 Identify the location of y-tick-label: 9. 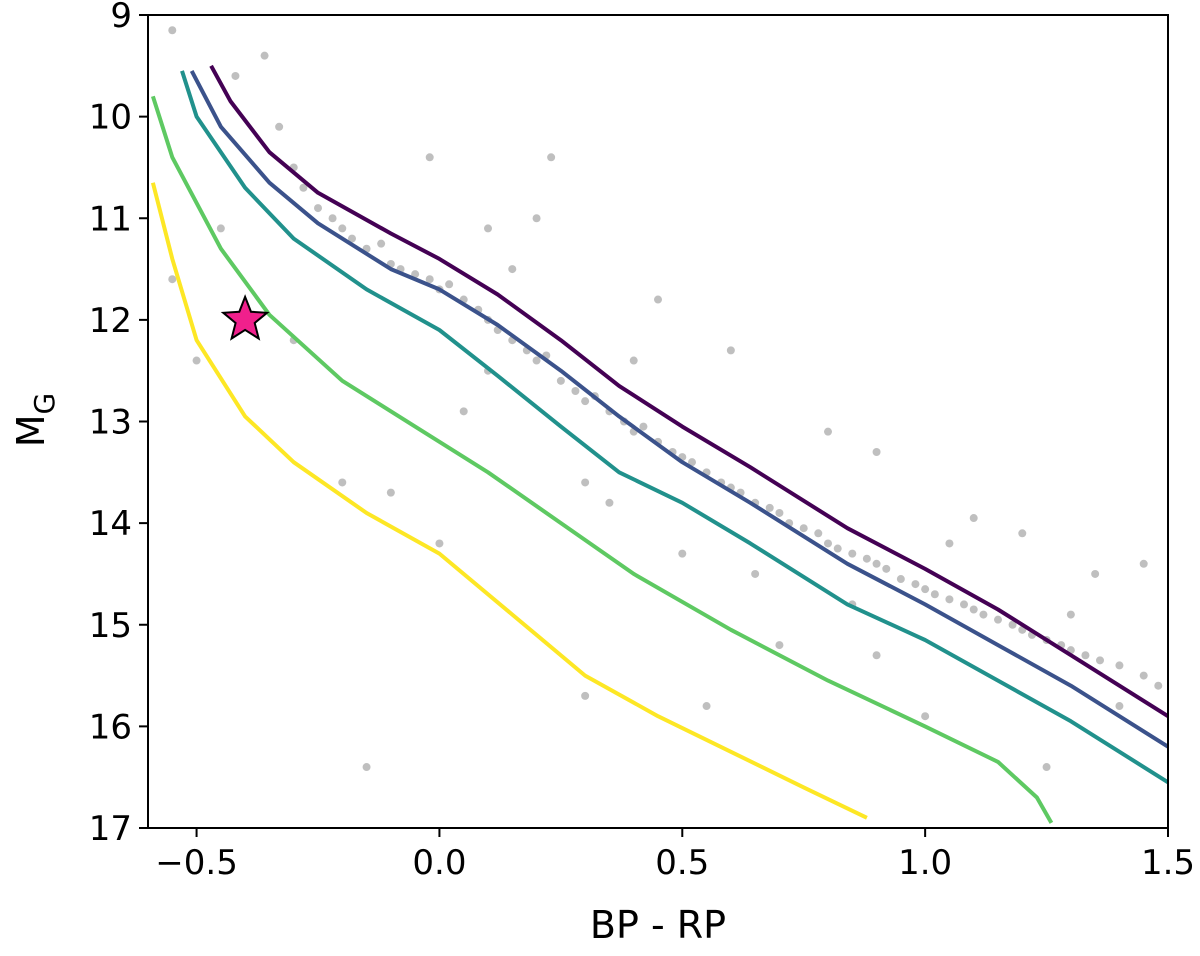
(121, 18).